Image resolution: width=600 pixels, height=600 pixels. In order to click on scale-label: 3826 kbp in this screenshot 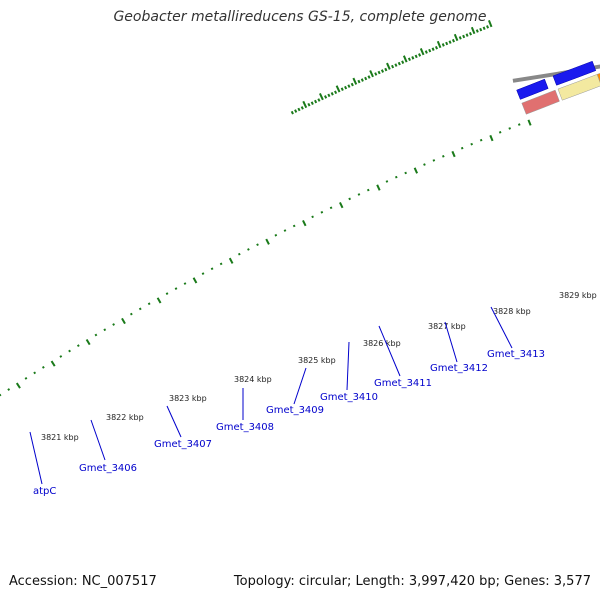, I will do `click(382, 343)`.